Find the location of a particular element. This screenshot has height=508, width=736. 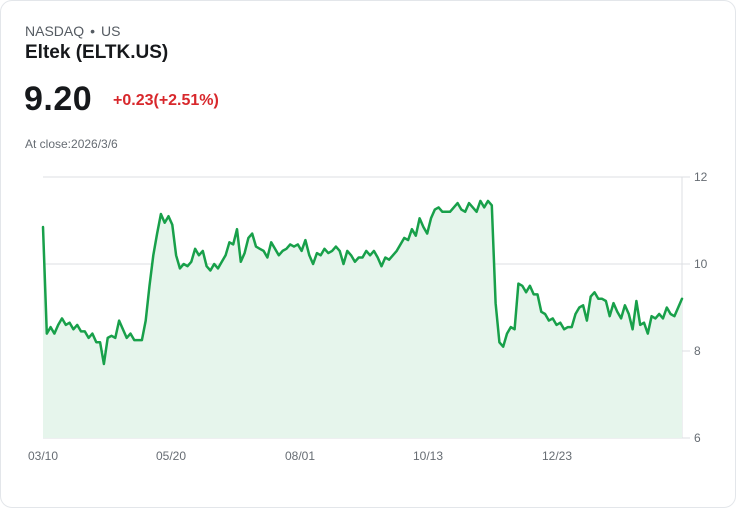

current-price: 9.20 is located at coordinates (58, 99).